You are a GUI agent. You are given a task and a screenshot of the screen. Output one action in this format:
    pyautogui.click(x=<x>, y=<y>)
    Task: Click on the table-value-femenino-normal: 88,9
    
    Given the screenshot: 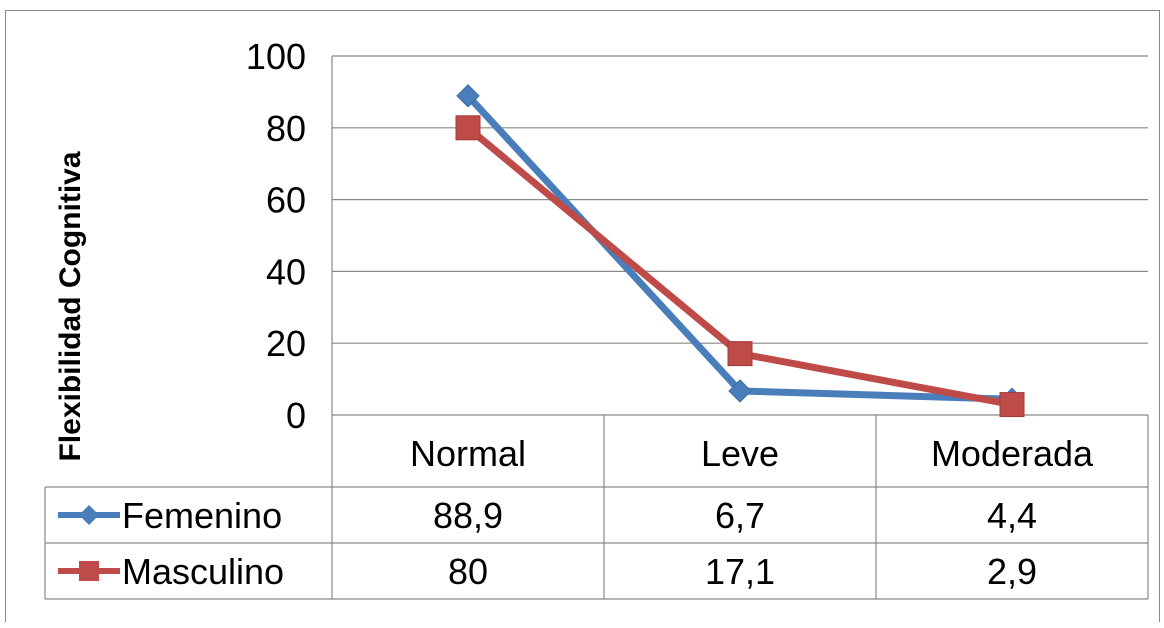 What is the action you would take?
    pyautogui.click(x=468, y=515)
    